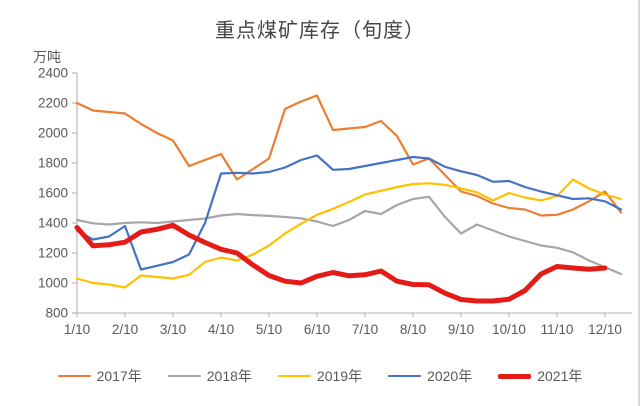  I want to click on y-tick-label: 1000, so click(53, 283).